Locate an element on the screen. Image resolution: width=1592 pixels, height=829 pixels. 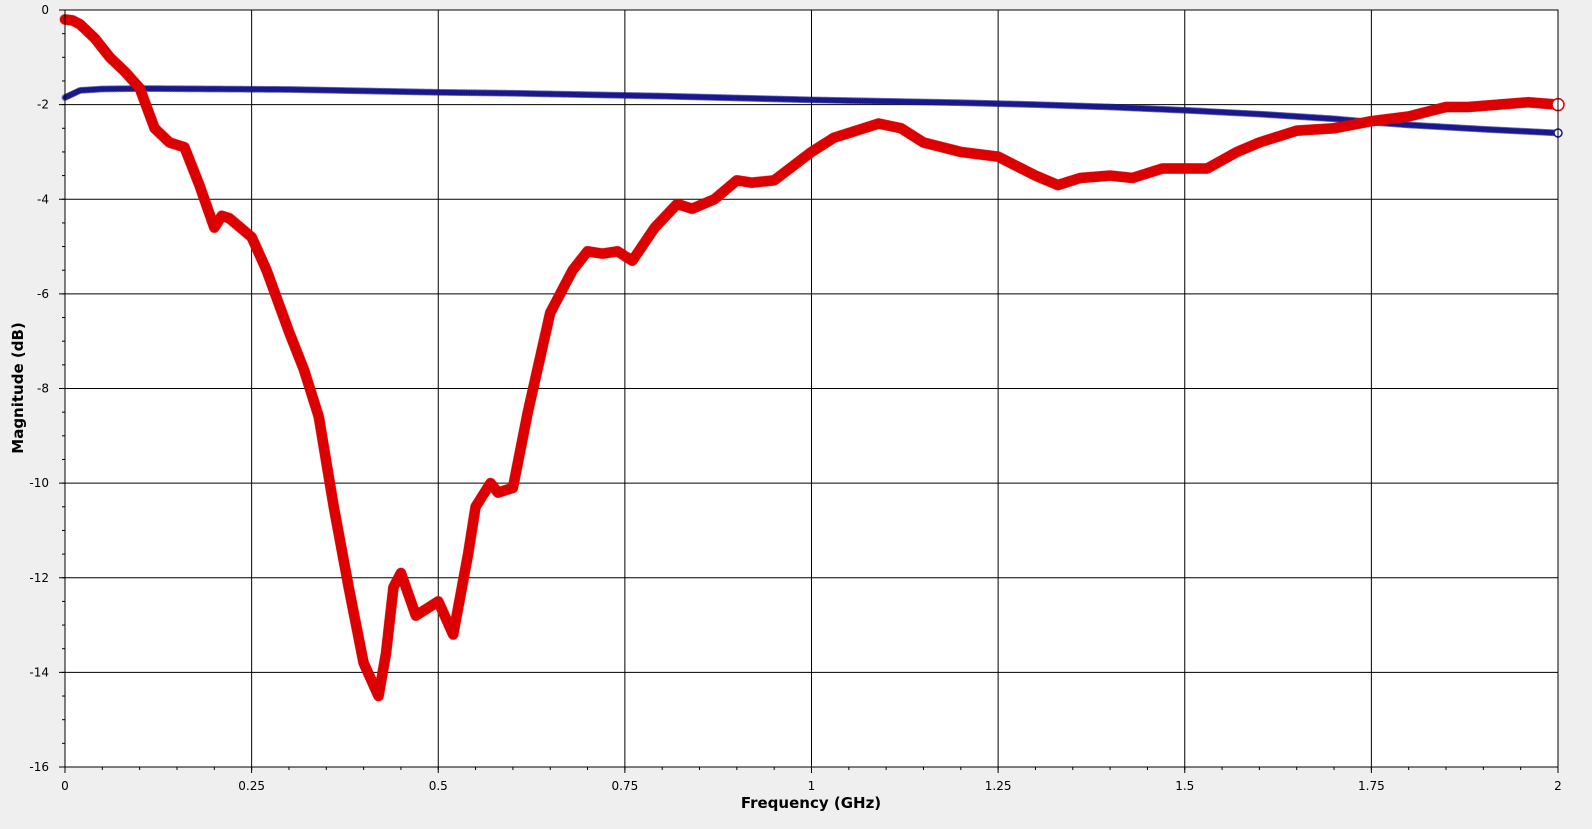
y-tick-label: -14 is located at coordinates (39, 672).